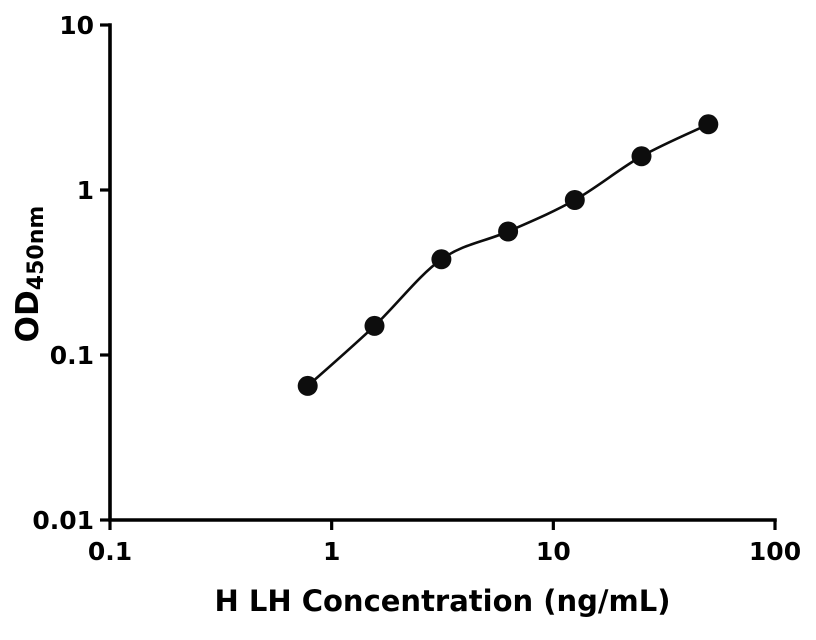 Image resolution: width=816 pixels, height=640 pixels. Describe the element at coordinates (553, 551) in the screenshot. I see `x-tick-label: 10` at that location.